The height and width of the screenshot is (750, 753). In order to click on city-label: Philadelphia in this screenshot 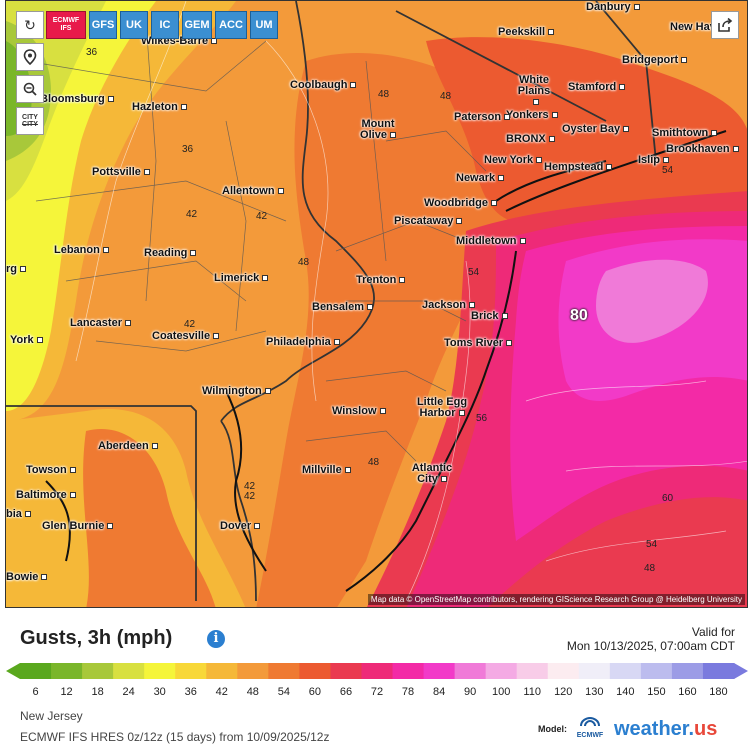, I will do `click(303, 342)`.